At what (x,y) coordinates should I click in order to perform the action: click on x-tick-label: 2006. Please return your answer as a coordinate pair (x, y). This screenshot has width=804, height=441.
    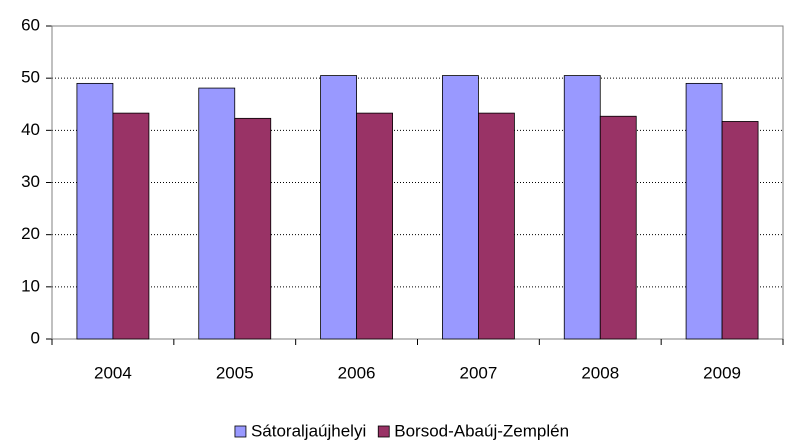
    Looking at the image, I should click on (357, 372).